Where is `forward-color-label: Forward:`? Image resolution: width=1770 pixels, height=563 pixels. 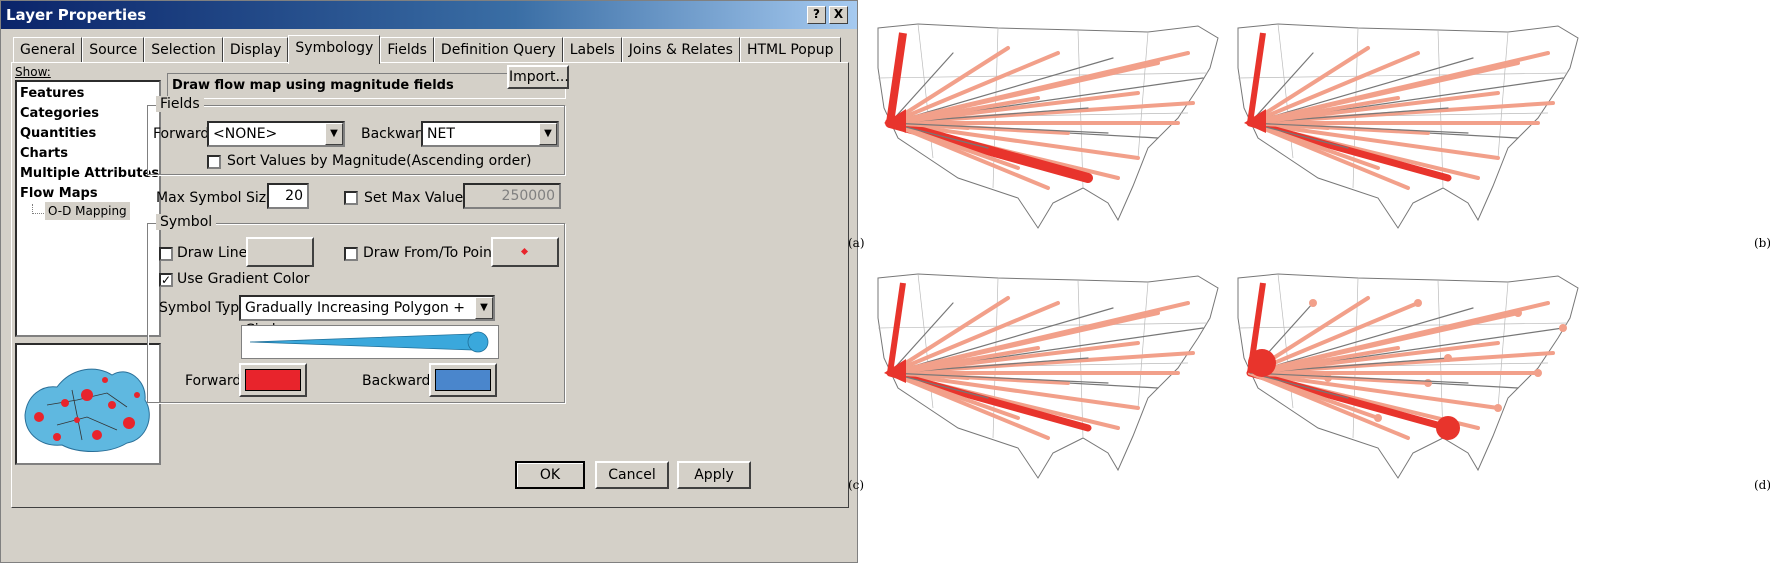 forward-color-label: Forward: is located at coordinates (216, 381).